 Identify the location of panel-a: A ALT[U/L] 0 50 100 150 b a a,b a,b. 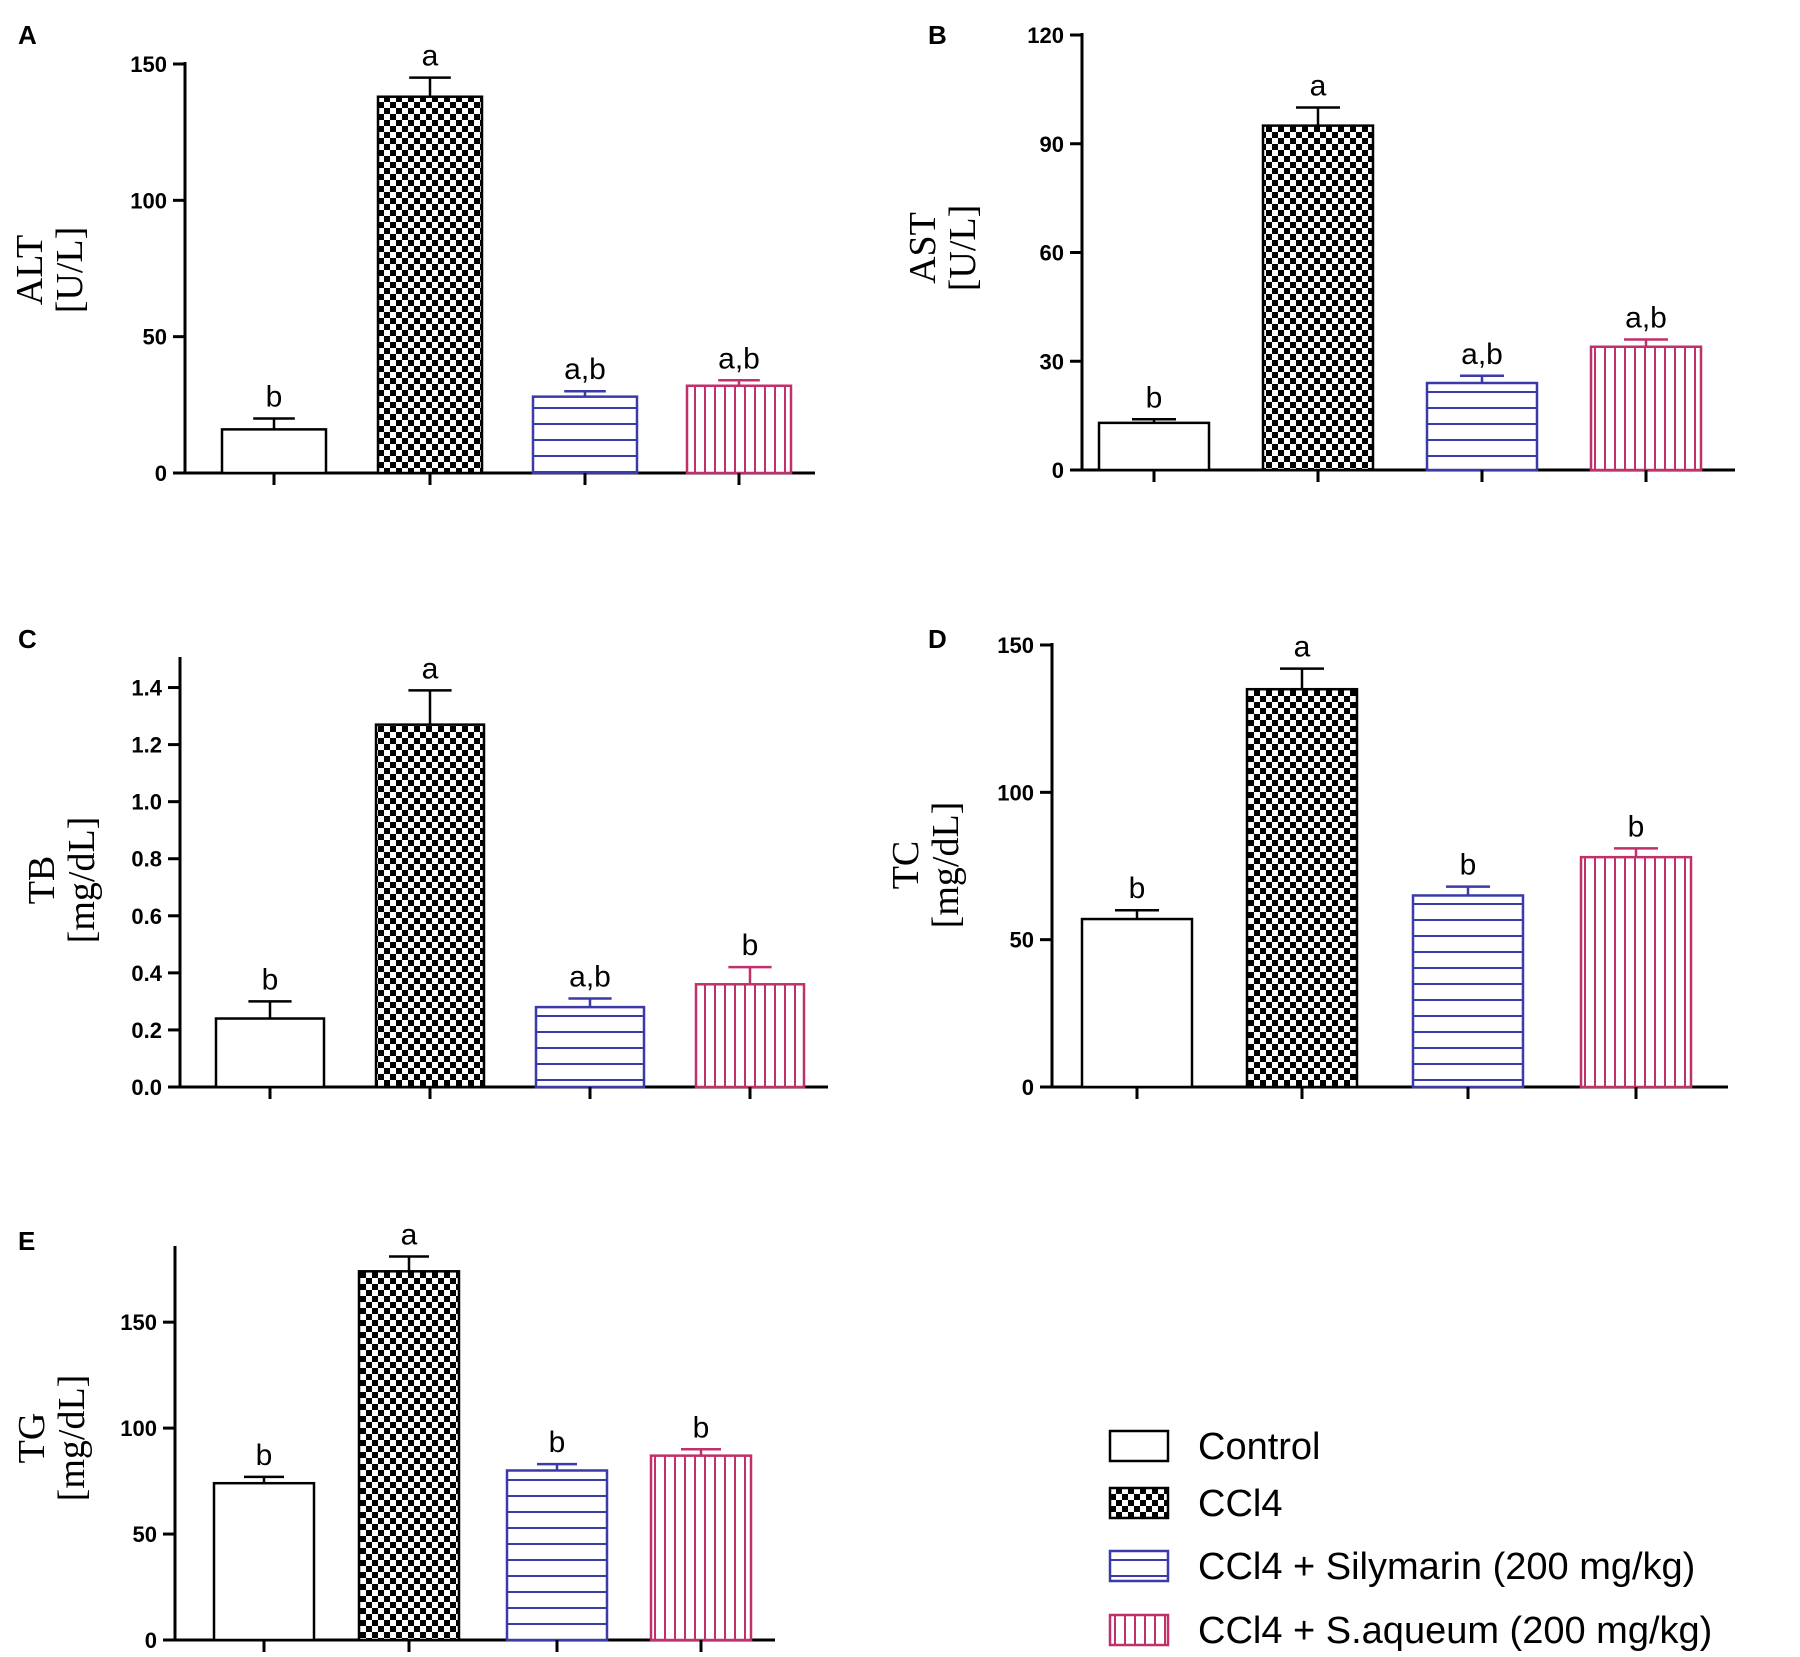
(412, 253).